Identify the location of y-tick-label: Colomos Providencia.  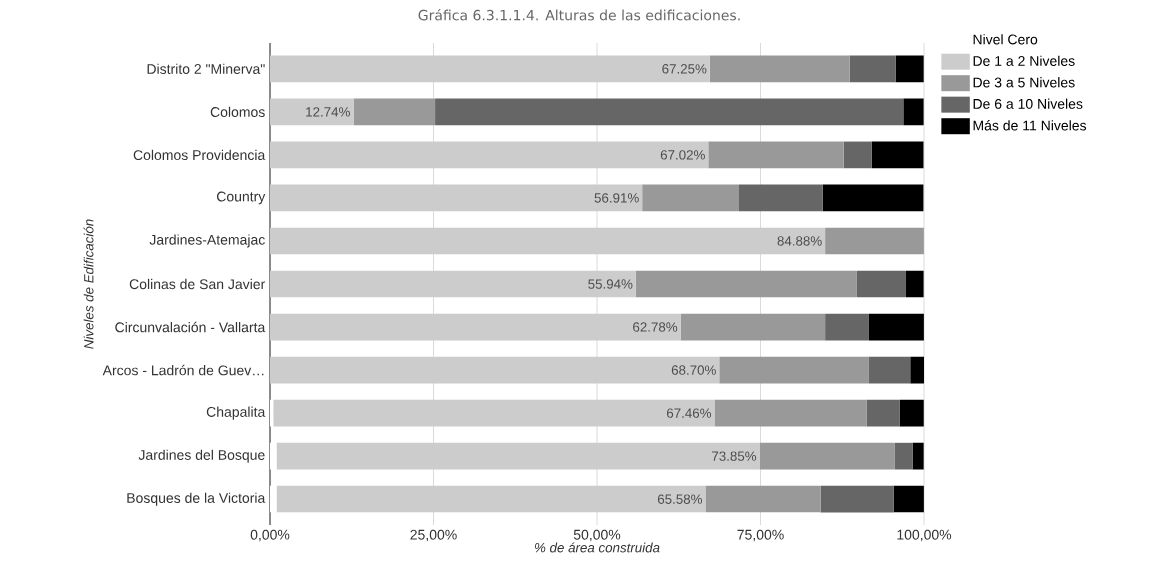
(199, 155).